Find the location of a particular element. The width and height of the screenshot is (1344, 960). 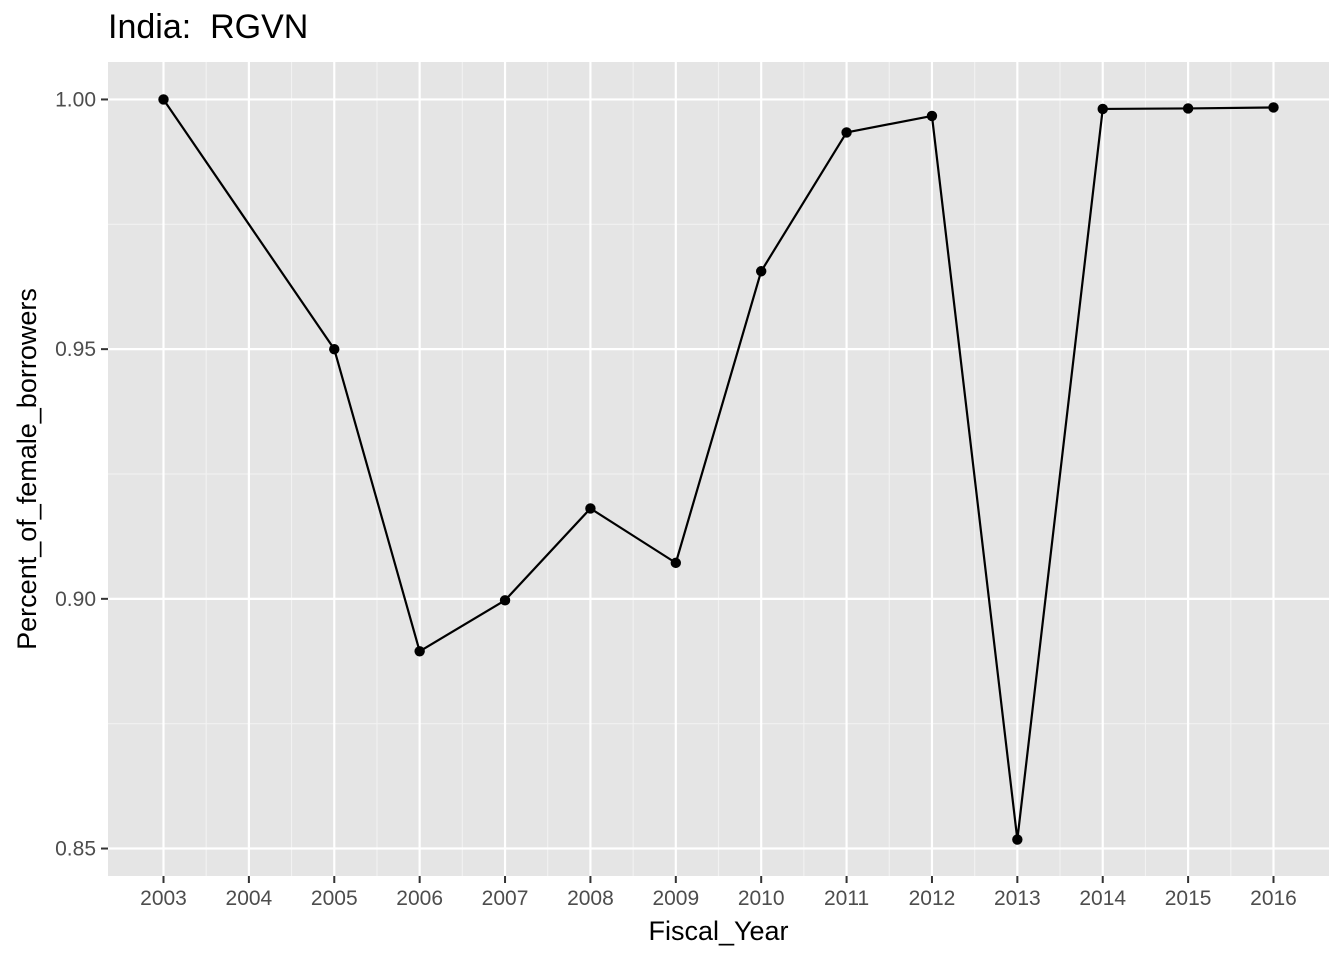

y-axis: 0.85 0.90 0.95 1.00 is located at coordinates (81, 474).